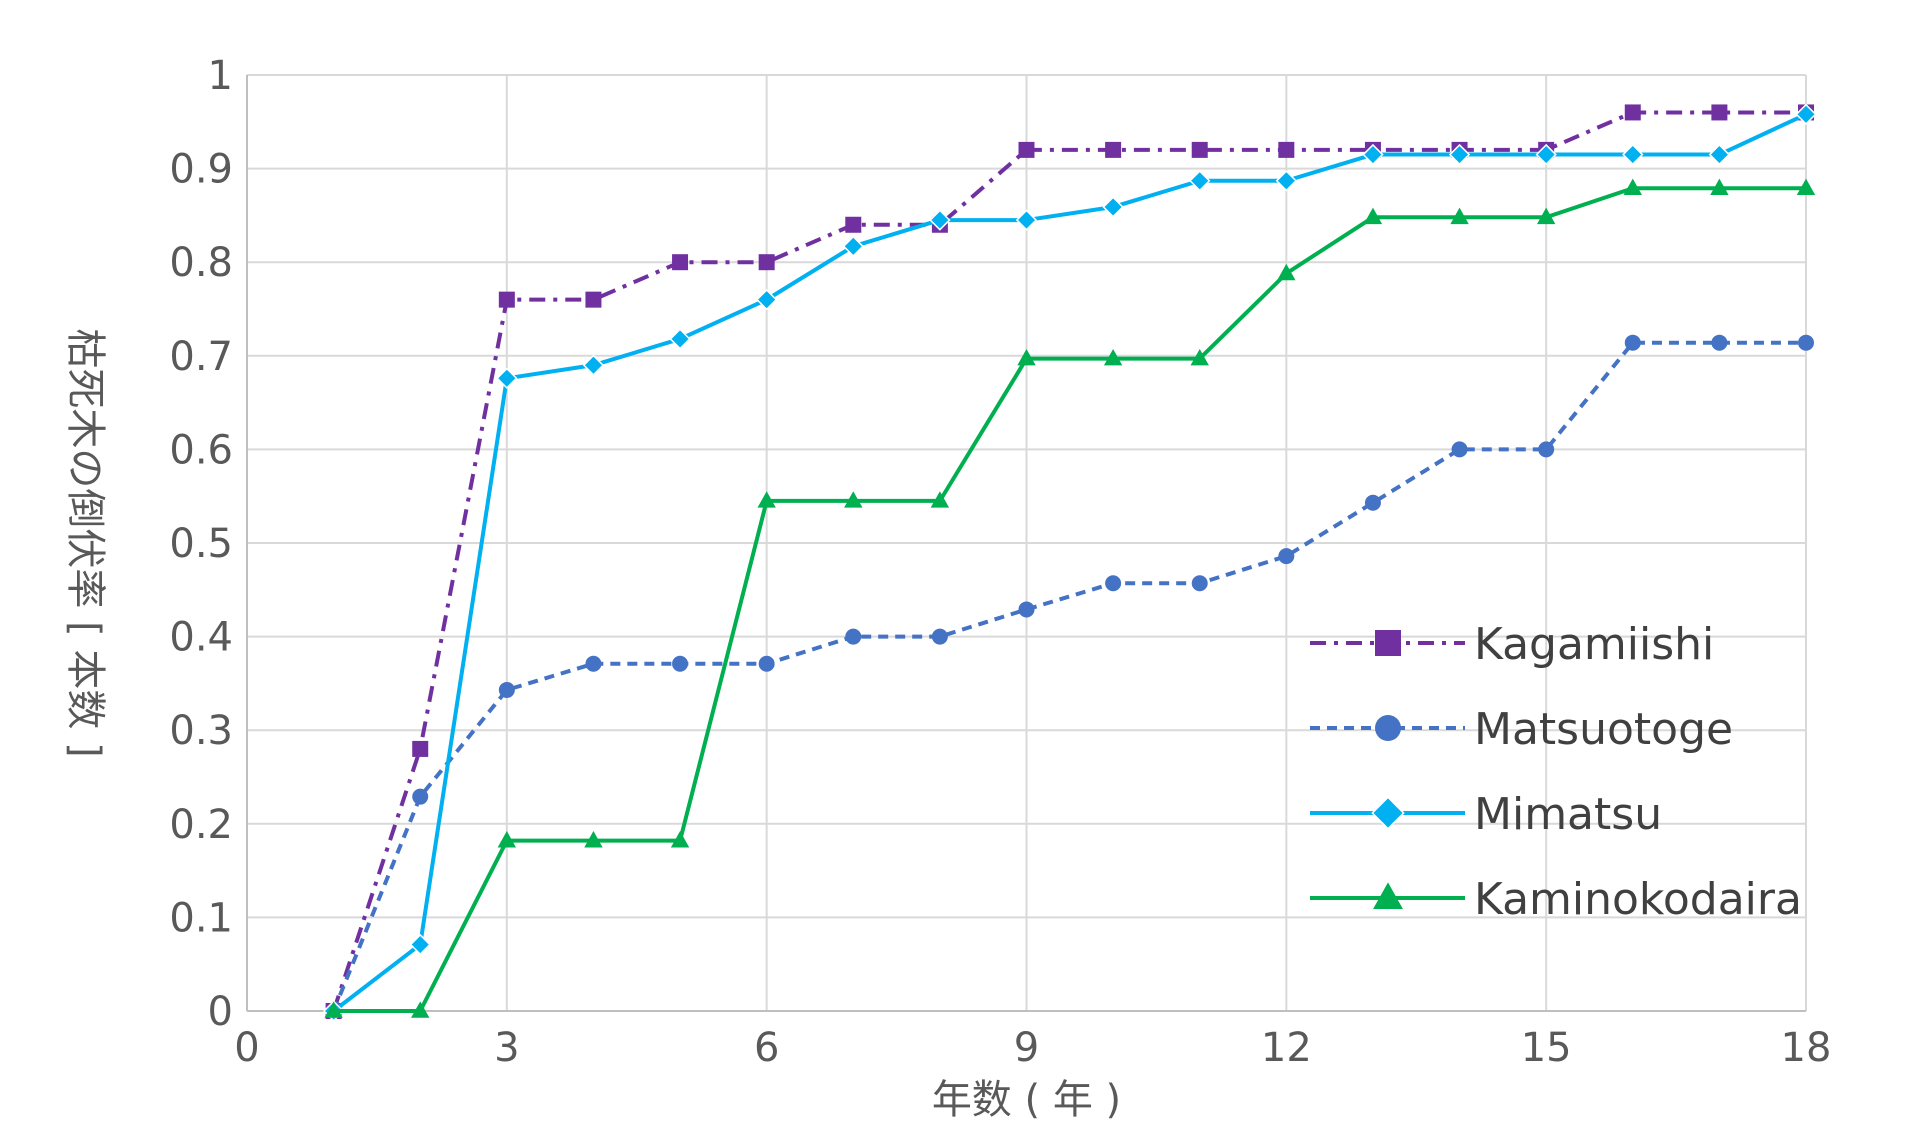  What do you see at coordinates (201, 263) in the screenshot?
I see `y-tick-label: 0.8` at bounding box center [201, 263].